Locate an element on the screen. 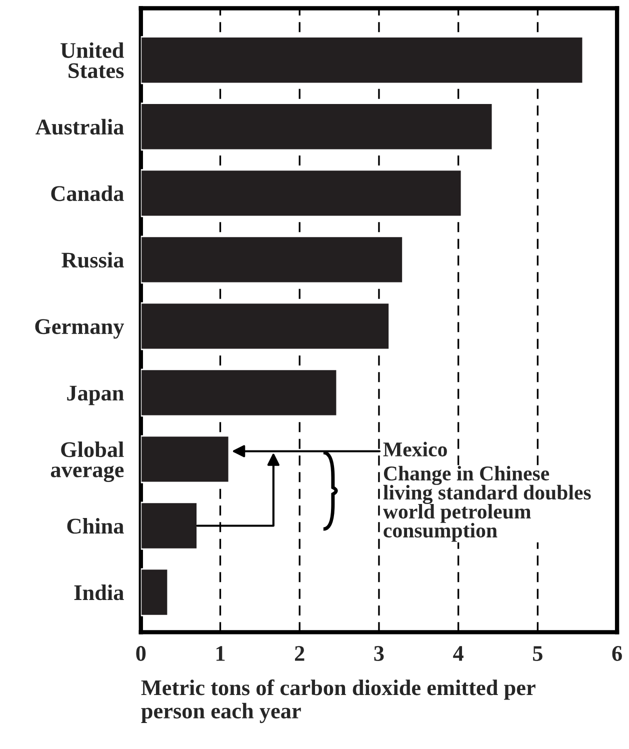 This screenshot has width=629, height=749. x-axis-title: Metric tons of carbon dioxide emitted per person each year is located at coordinates (338, 701).